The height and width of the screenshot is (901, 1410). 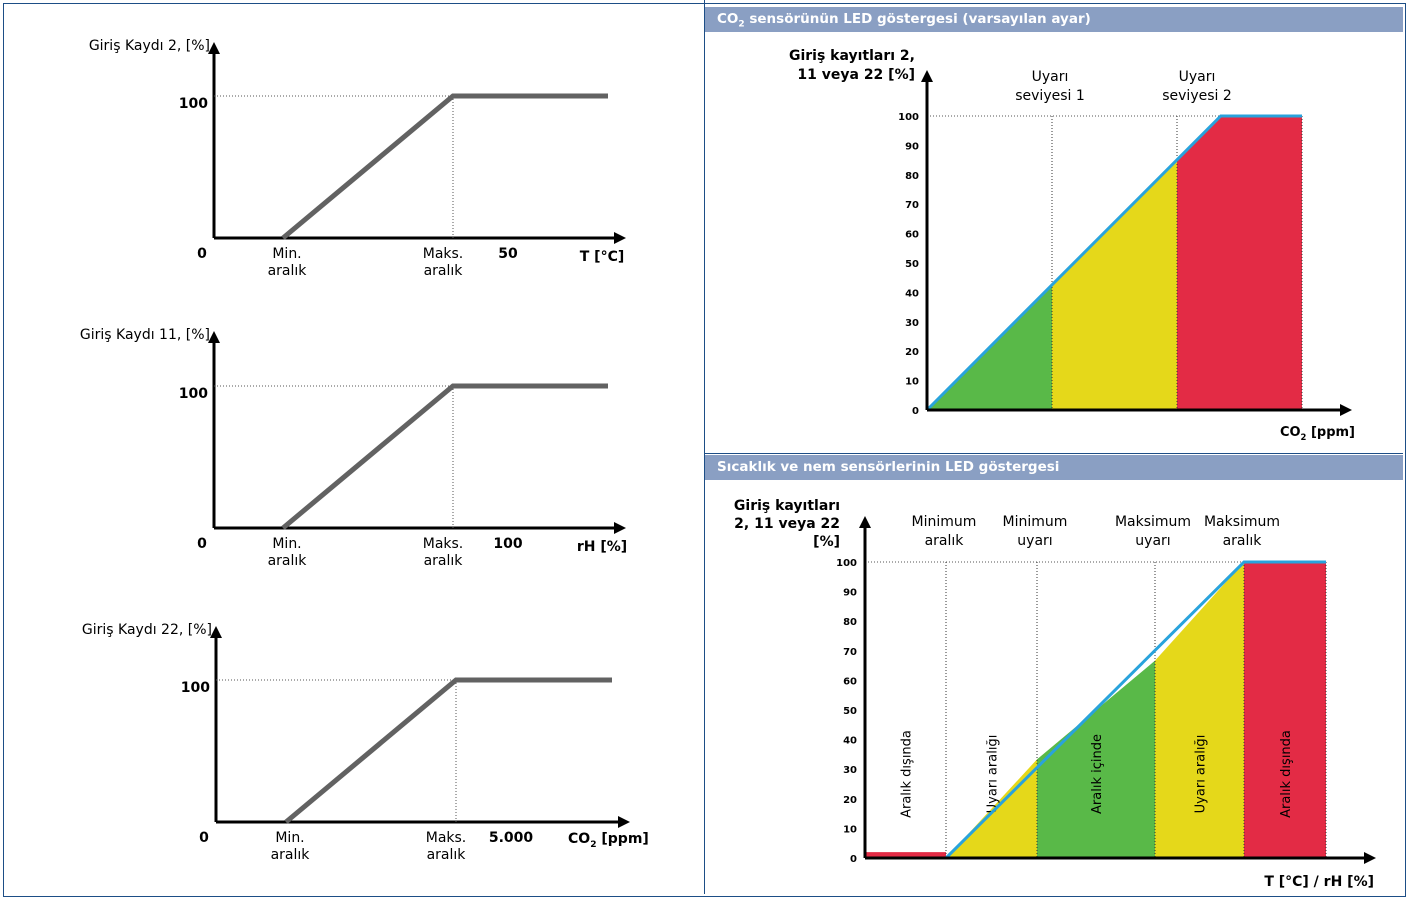 What do you see at coordinates (1197, 86) in the screenshot?
I see `co2-chart-marker-label-1: Uyarı seviyesi 2` at bounding box center [1197, 86].